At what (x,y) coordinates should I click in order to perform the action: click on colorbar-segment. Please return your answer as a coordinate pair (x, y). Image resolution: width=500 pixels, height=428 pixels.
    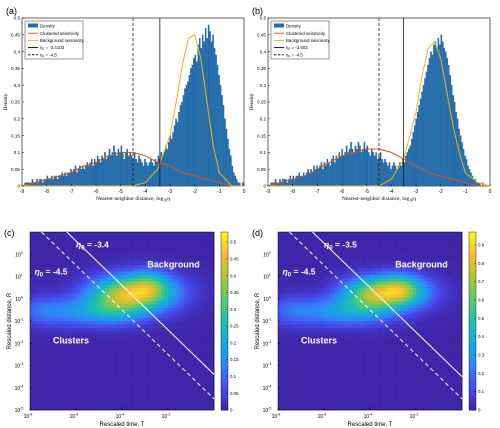
    Looking at the image, I should click on (224, 325).